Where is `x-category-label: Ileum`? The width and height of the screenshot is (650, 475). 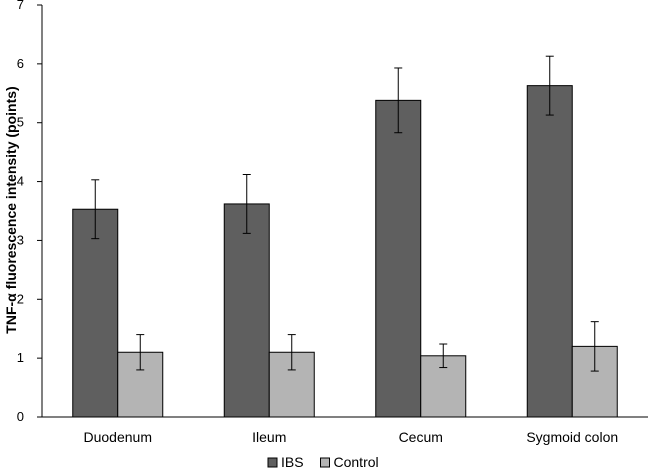 x-category-label: Ileum is located at coordinates (269, 437).